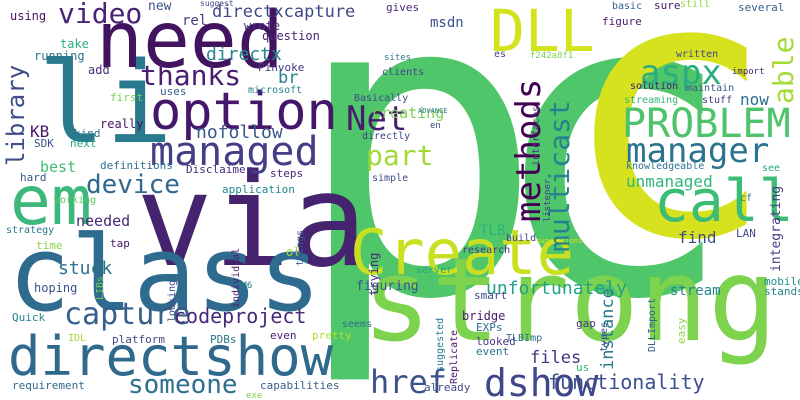  What do you see at coordinates (252, 221) in the screenshot?
I see `word-via: via` at bounding box center [252, 221].